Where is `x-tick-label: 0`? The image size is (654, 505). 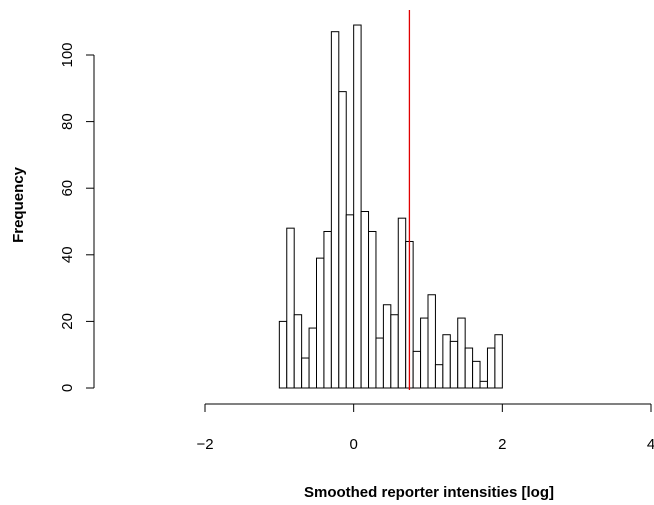
x-tick-label: 0 is located at coordinates (353, 444).